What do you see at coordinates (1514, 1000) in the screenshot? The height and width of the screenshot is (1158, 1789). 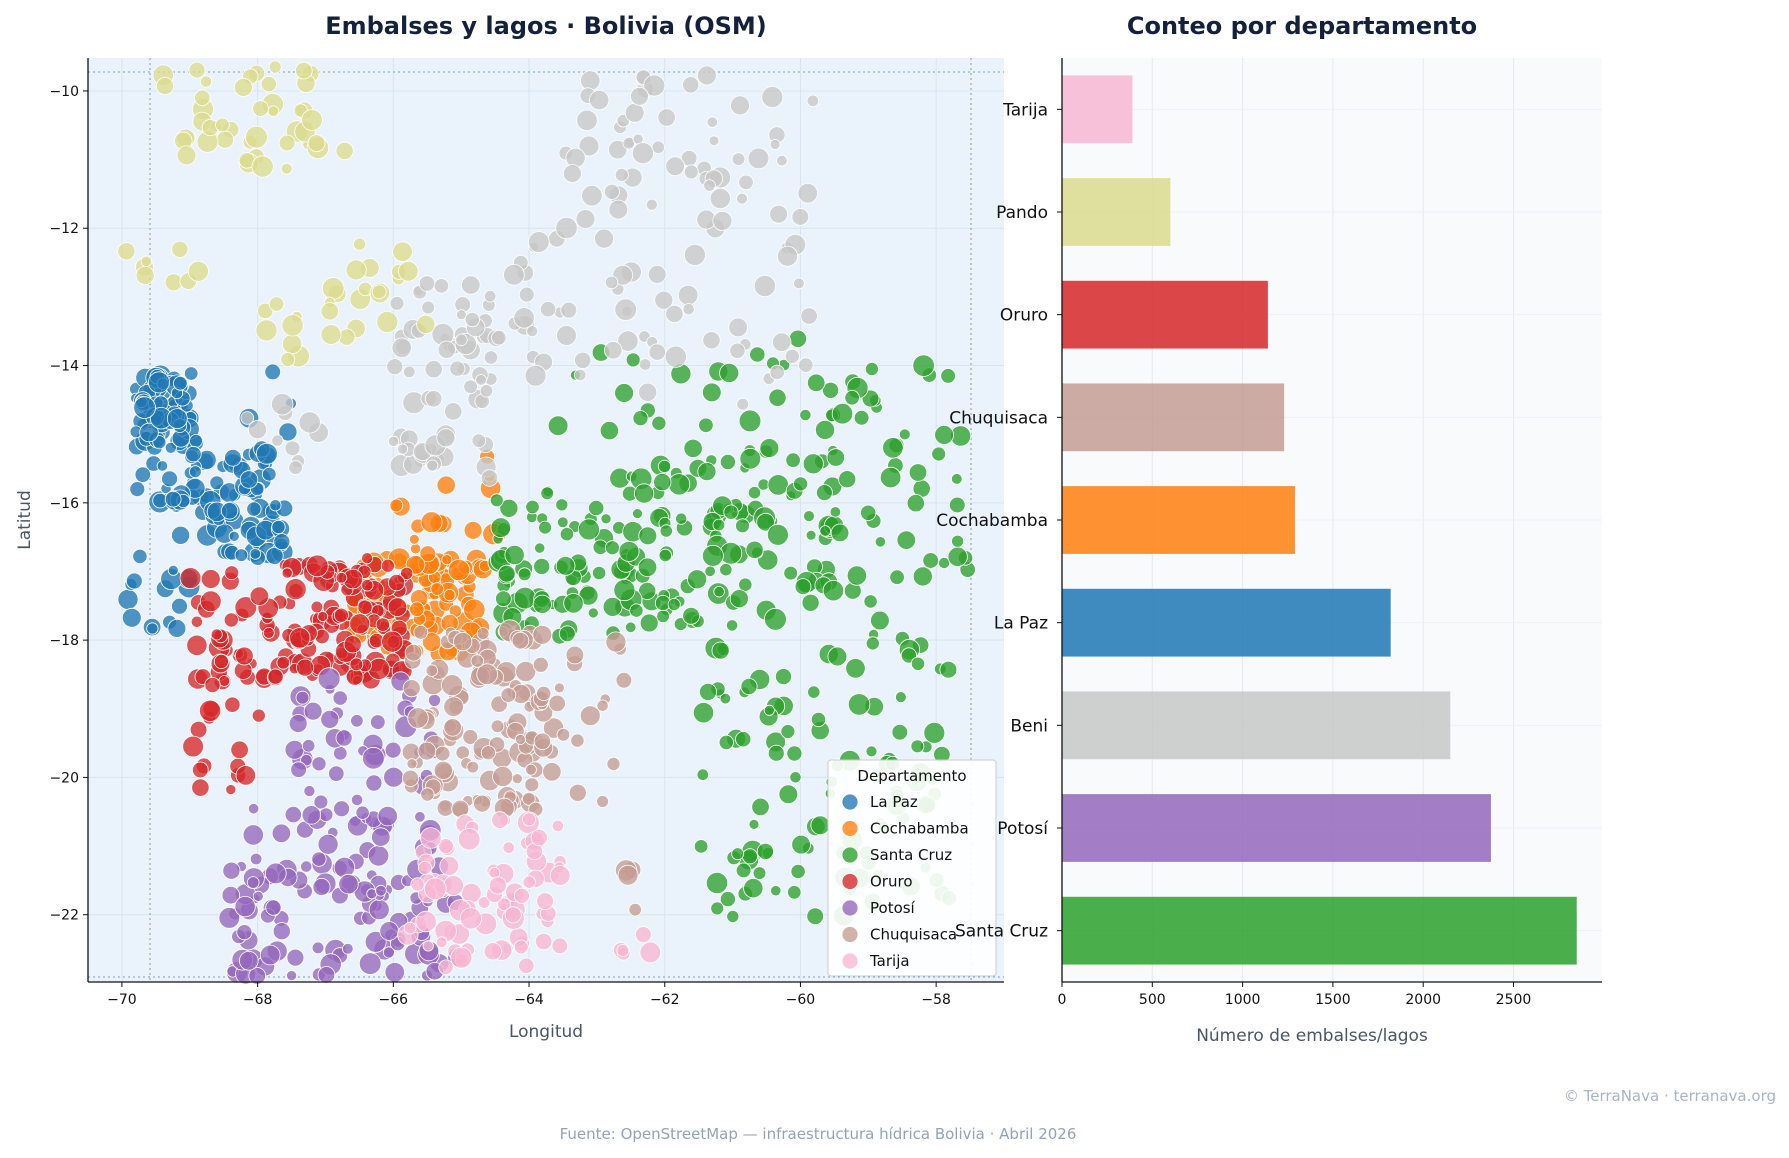 I see `bar-x-tick-label: 2500` at bounding box center [1514, 1000].